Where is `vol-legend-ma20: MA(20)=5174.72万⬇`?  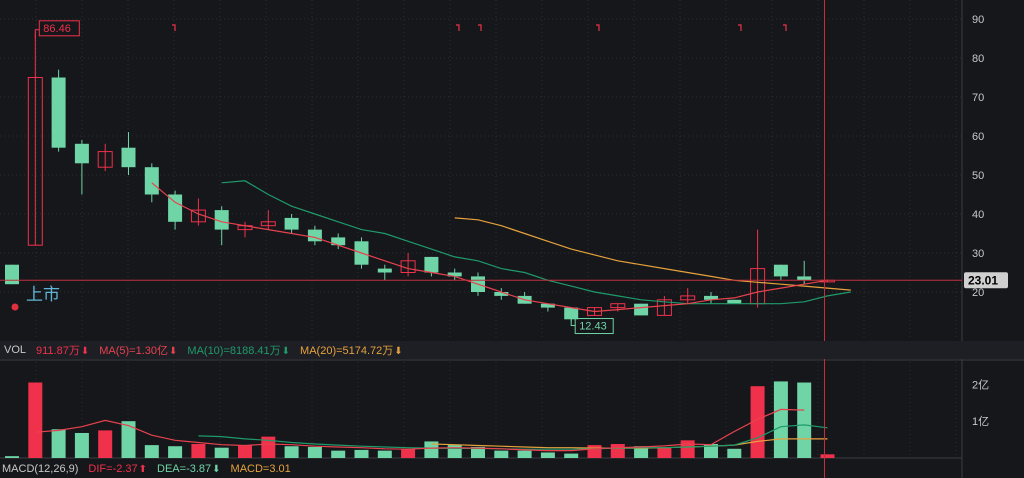 vol-legend-ma20: MA(20)=5174.72万⬇ is located at coordinates (351, 351).